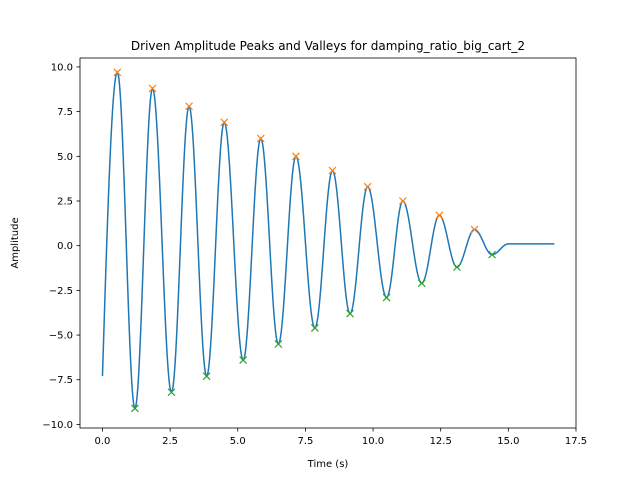 The width and height of the screenshot is (640, 480). Describe the element at coordinates (62, 67) in the screenshot. I see `y-tick-label: 10.0` at that location.